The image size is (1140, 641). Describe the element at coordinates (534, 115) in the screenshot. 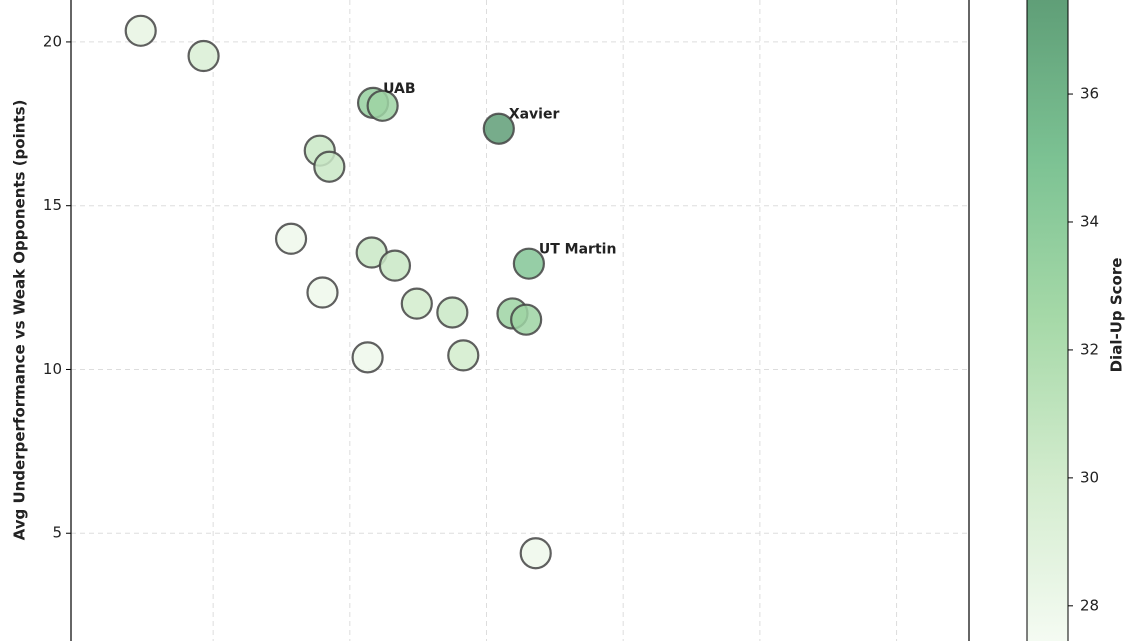

I see `point-label: Xavier` at that location.